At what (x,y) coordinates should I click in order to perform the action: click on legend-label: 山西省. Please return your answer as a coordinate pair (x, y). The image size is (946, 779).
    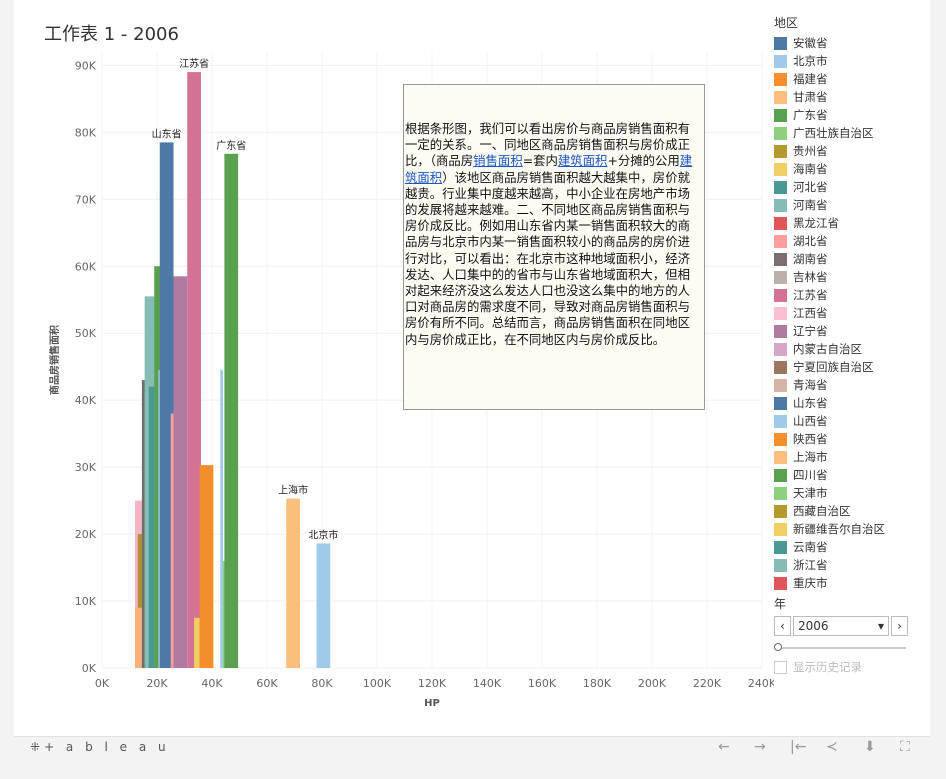
    Looking at the image, I should click on (810, 421).